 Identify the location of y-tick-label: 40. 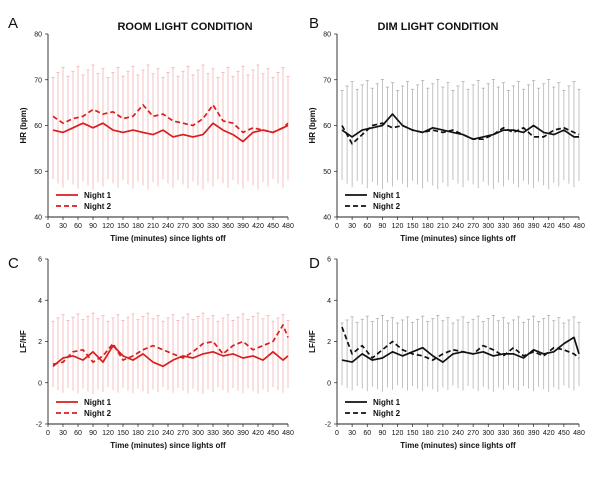
(38, 218).